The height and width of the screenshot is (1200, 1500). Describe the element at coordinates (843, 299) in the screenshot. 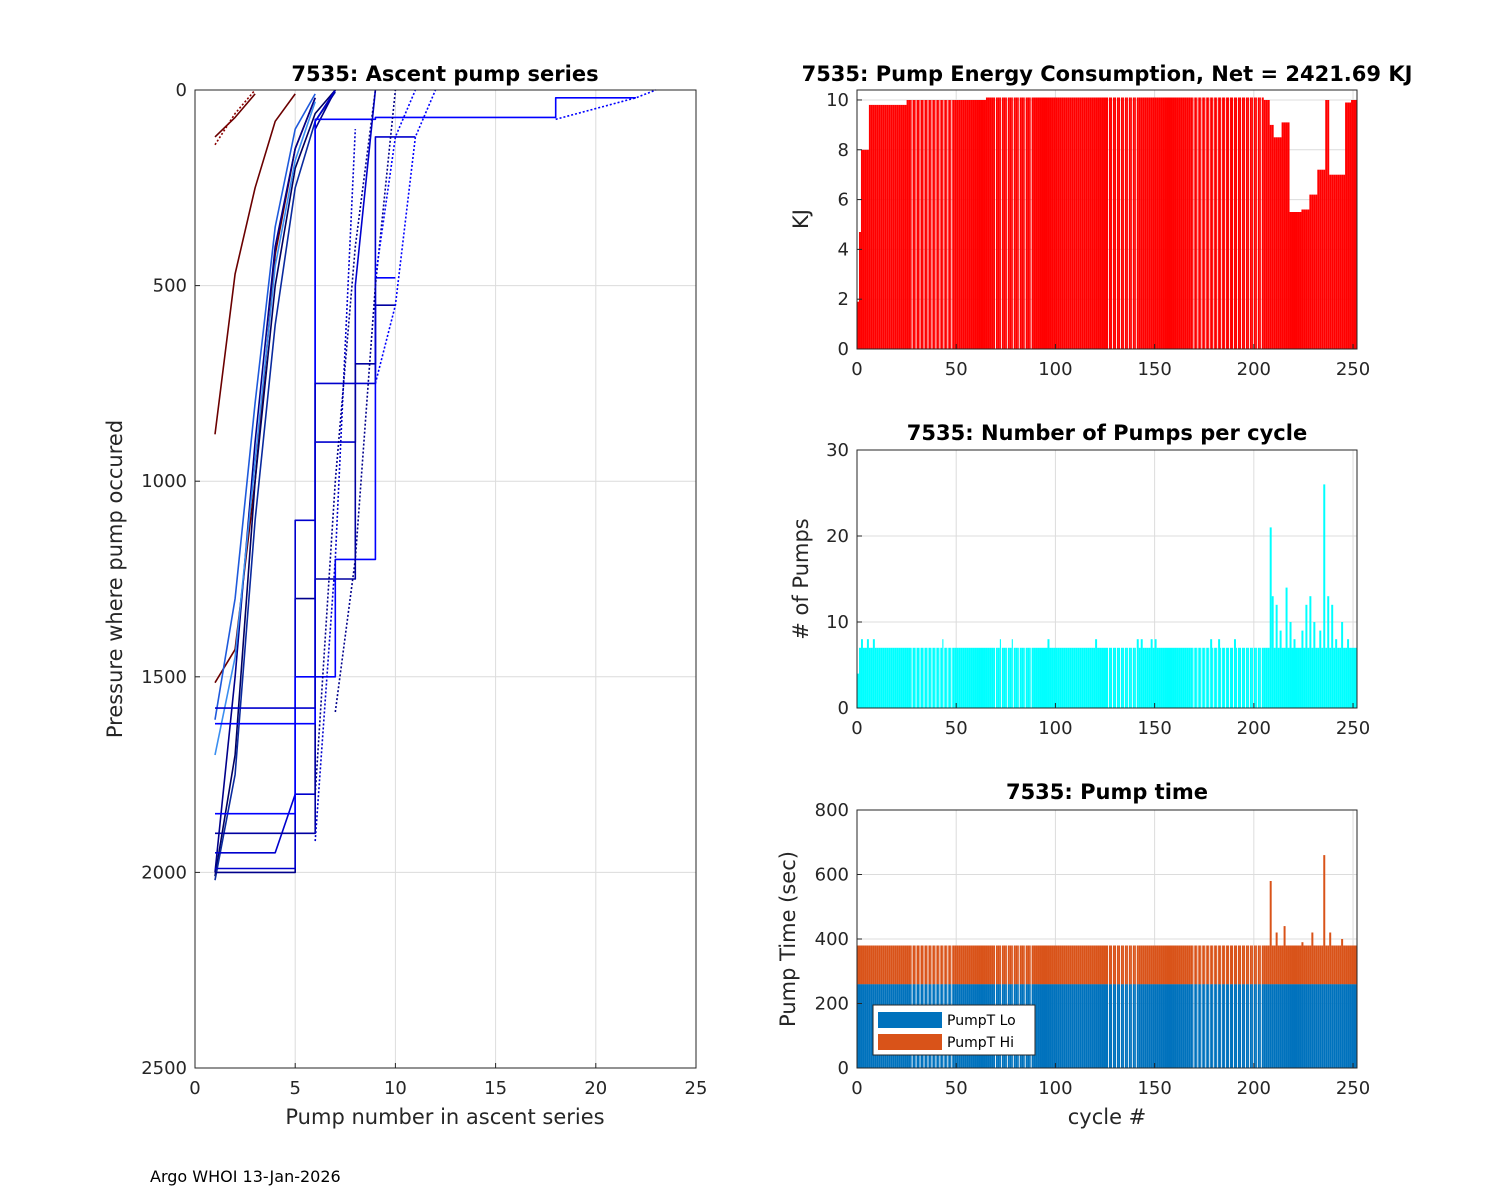

I see `energy-ytick-label: 2` at that location.